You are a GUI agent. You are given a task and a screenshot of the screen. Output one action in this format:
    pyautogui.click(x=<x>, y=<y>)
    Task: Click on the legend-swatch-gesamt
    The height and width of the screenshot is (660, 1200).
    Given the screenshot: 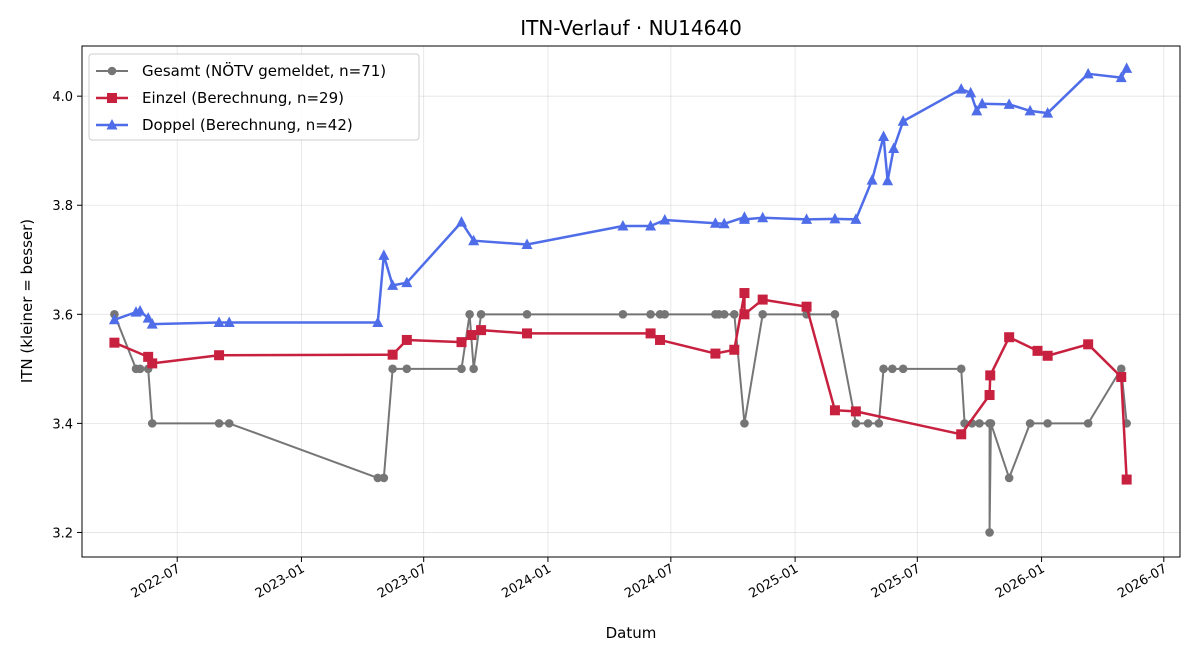 What is the action you would take?
    pyautogui.click(x=112, y=71)
    